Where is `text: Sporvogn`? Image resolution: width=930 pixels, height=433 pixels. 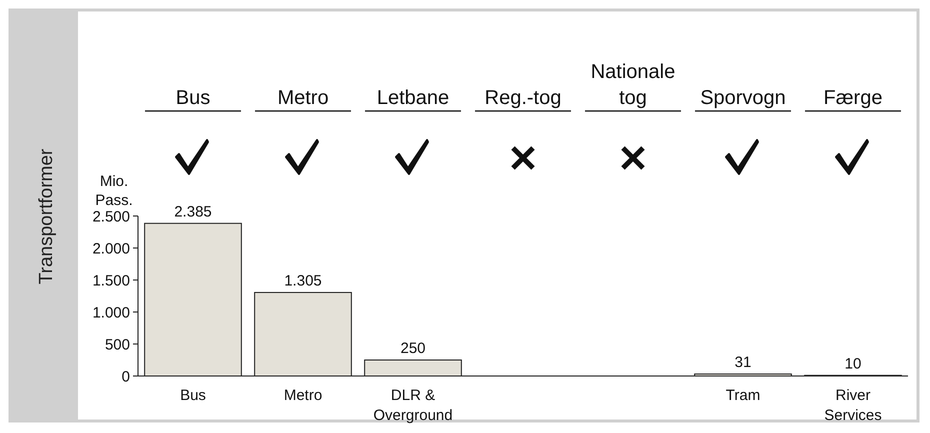 text: Sporvogn is located at coordinates (743, 98).